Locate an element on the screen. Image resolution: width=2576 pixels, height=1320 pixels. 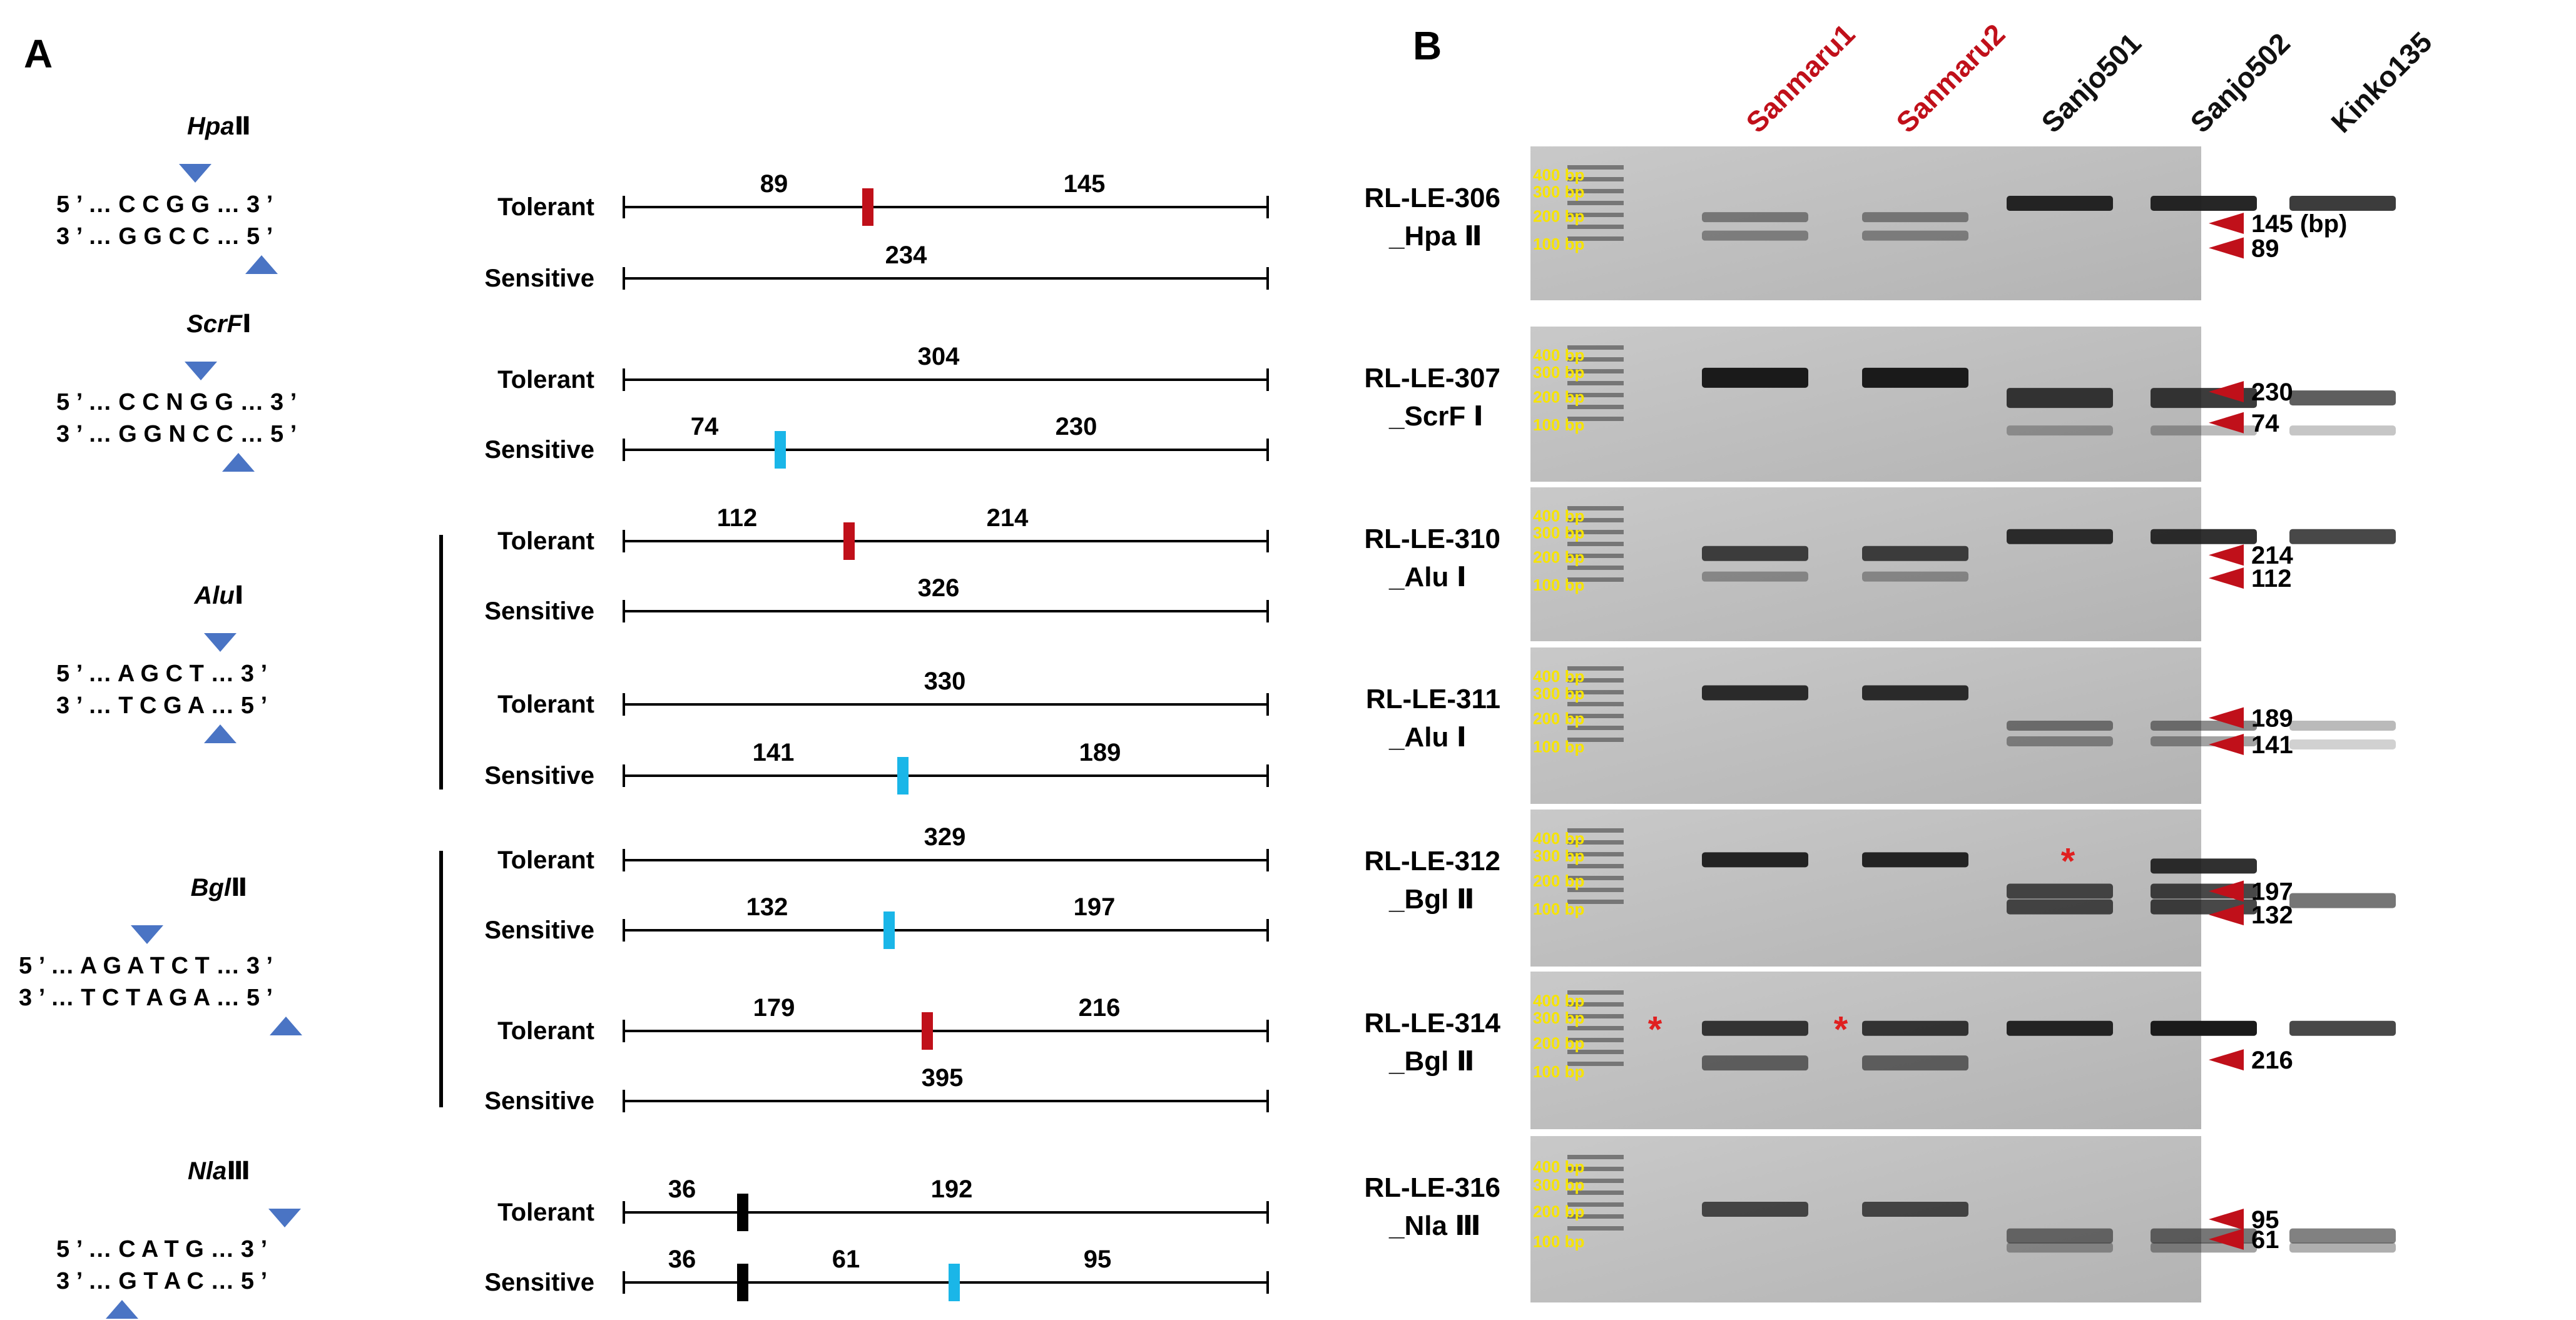
fragment-row: Tolerant 36 192 is located at coordinates (883, 1203).